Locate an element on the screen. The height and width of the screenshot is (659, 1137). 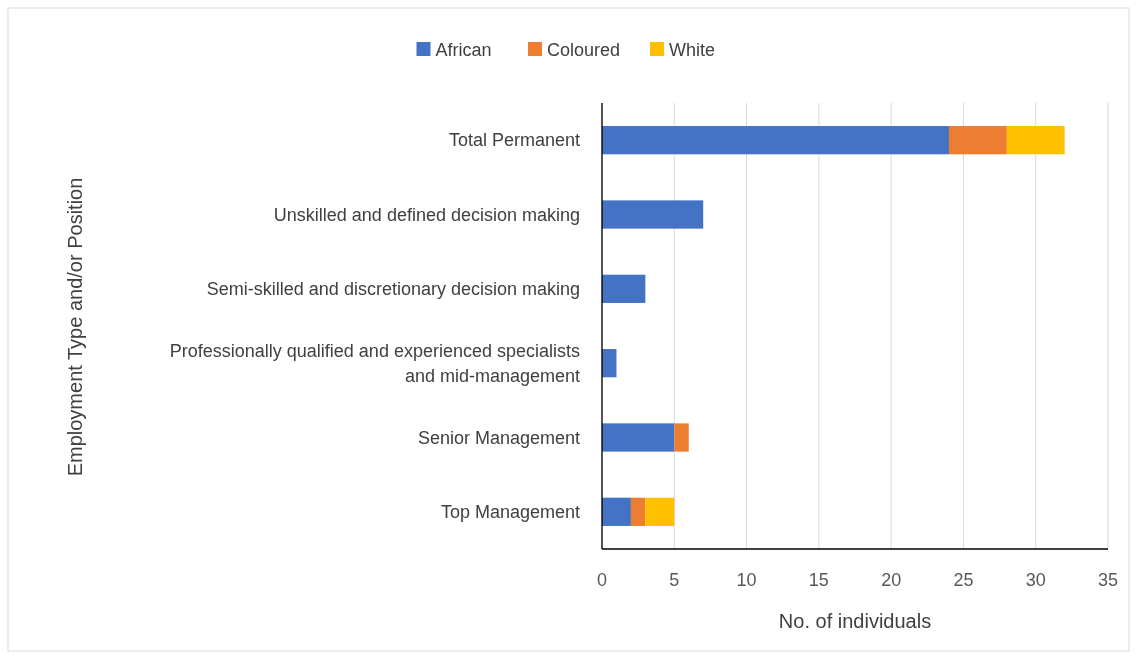
x-axis-title: No. of individuals is located at coordinates (855, 621).